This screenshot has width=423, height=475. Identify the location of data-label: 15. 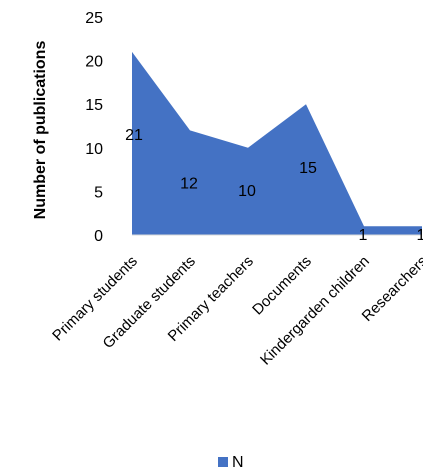
(308, 168).